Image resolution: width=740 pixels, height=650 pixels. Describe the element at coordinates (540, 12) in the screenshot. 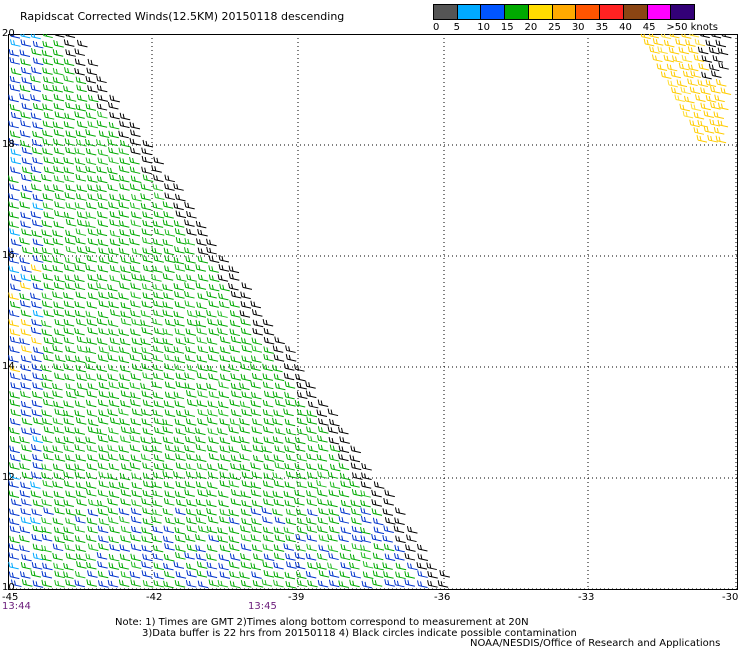

I see `scale-swatch` at that location.